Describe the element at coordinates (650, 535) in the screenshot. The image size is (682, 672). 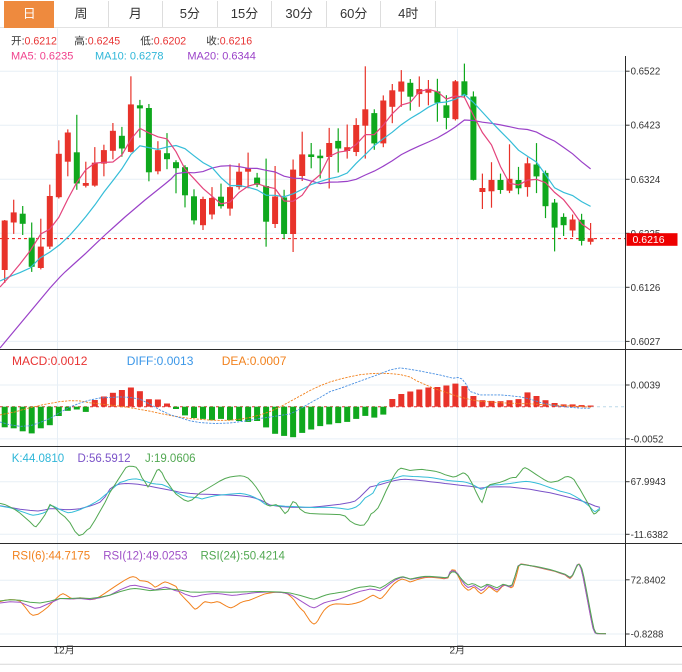
I see `svg-text: -11.6382` at that location.